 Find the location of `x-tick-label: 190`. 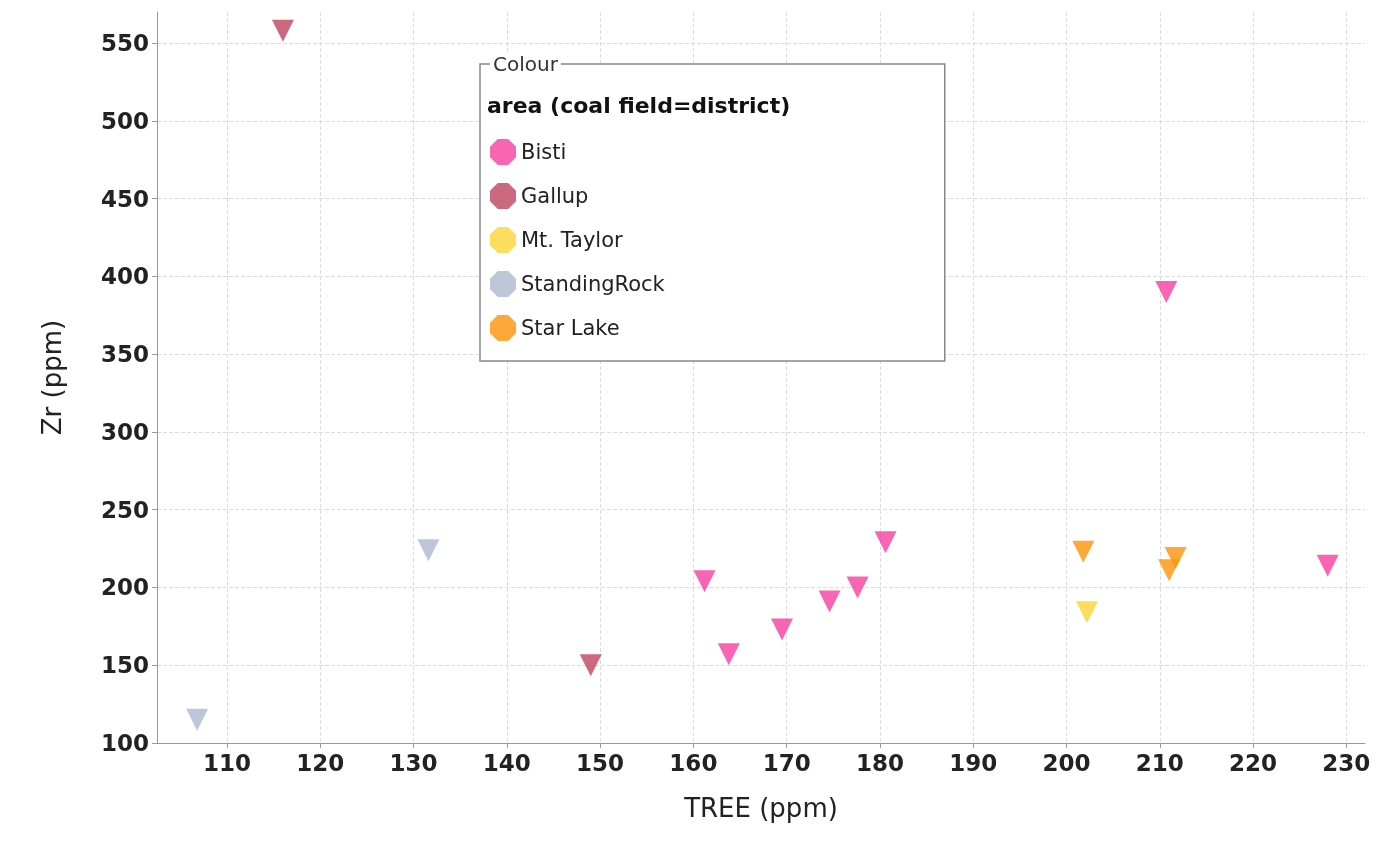

x-tick-label: 190 is located at coordinates (973, 762).